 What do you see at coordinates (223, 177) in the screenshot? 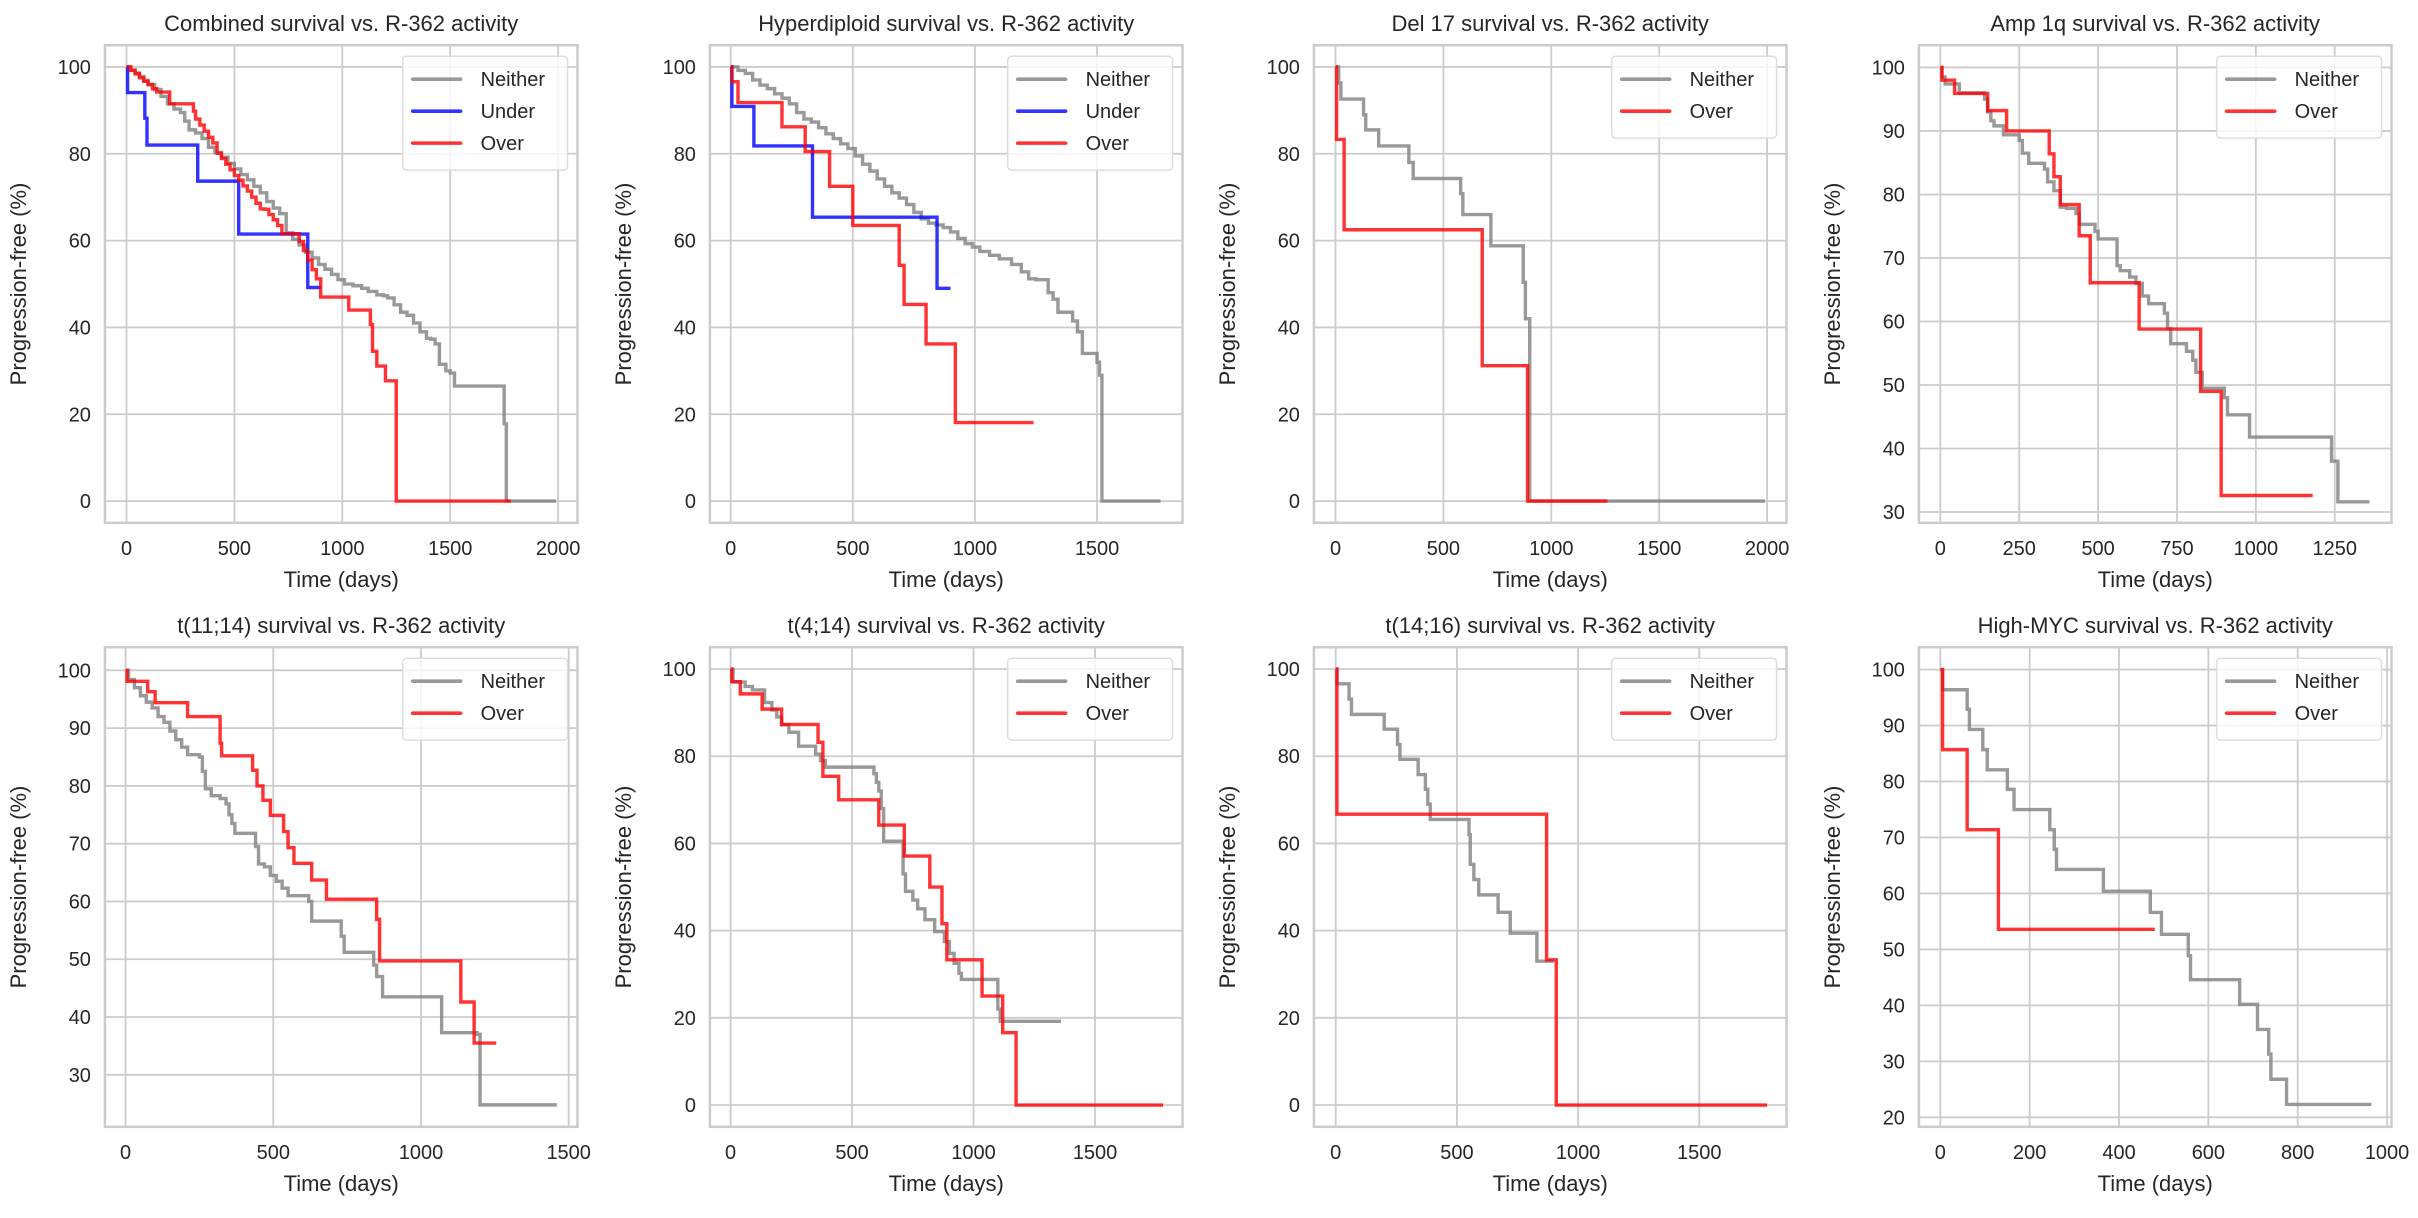
I see `series-line-under` at bounding box center [223, 177].